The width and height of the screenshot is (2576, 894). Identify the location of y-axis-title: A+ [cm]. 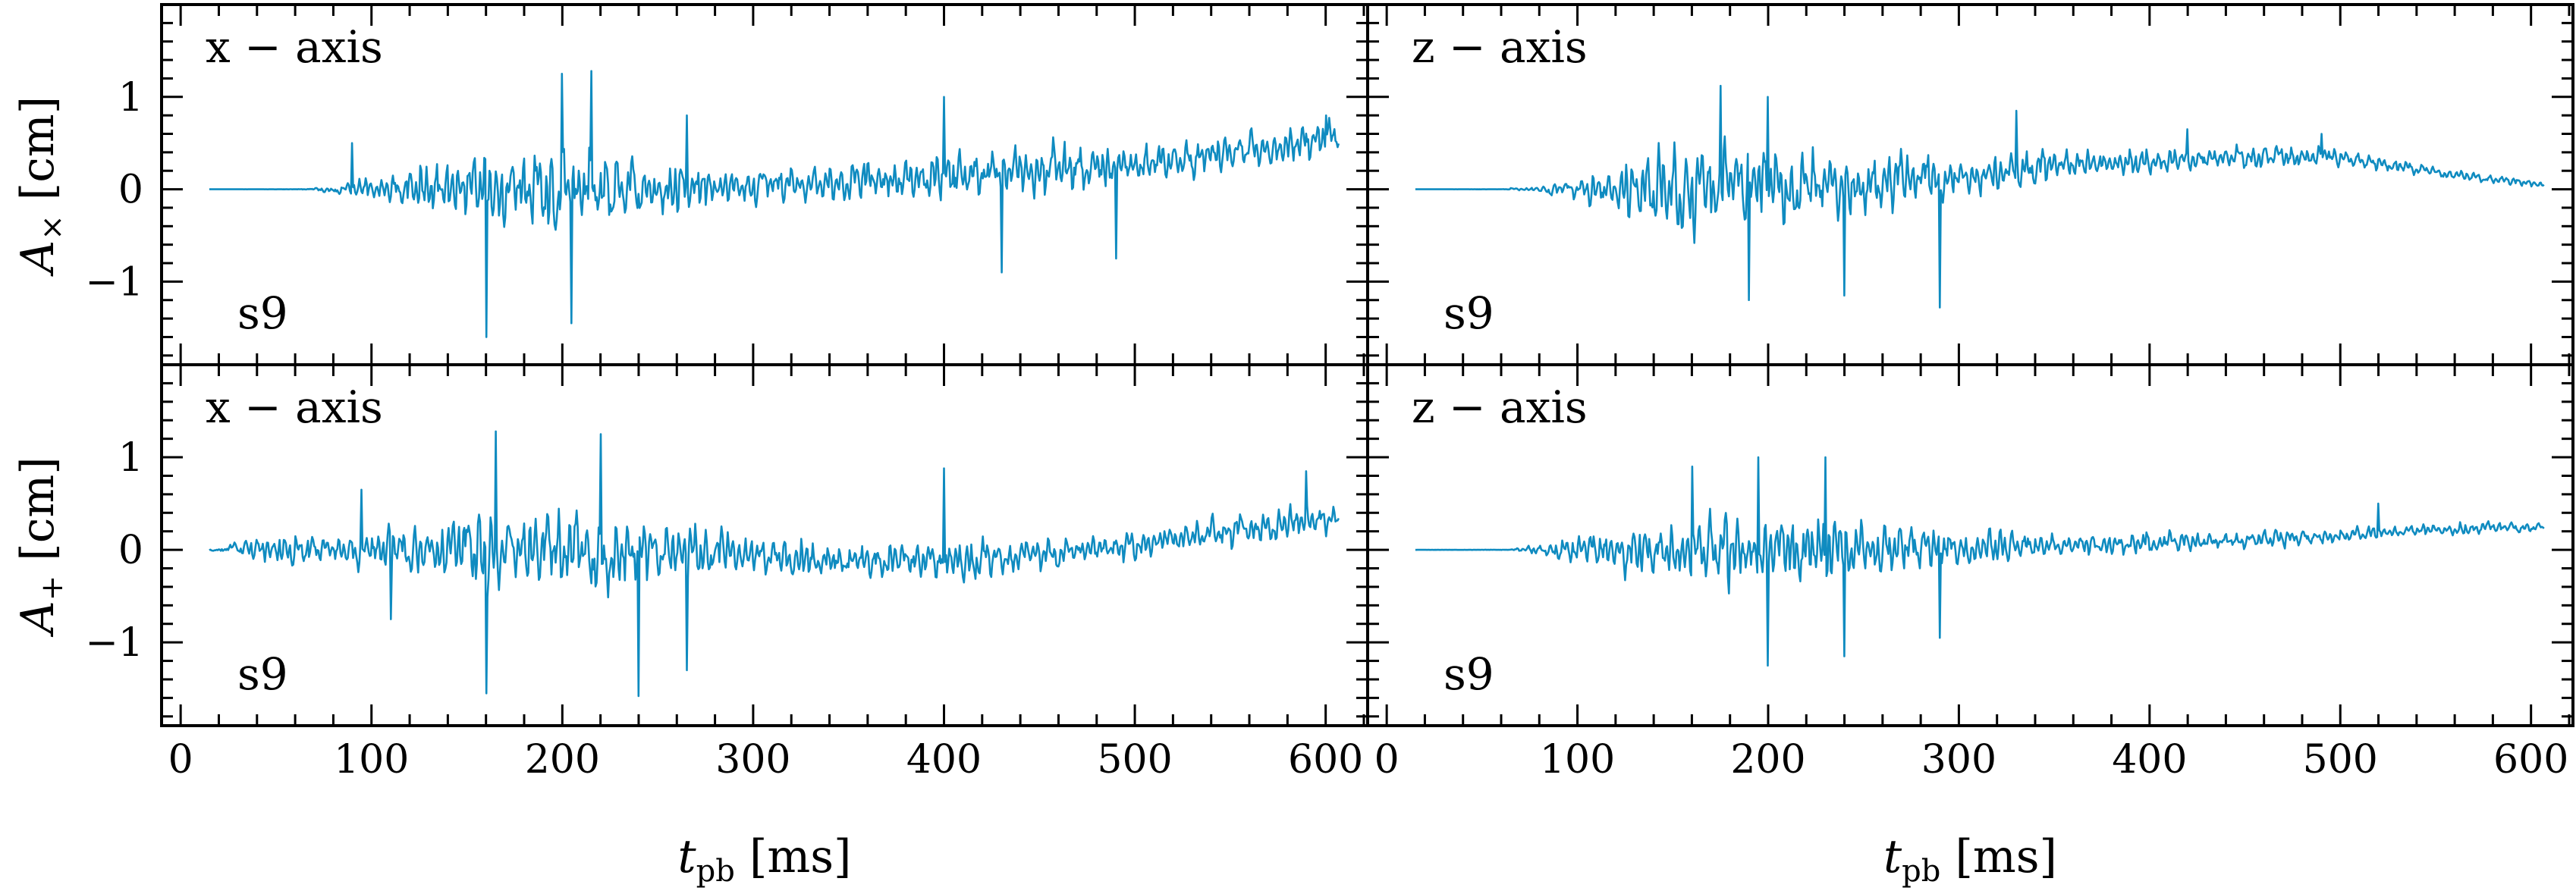
(40, 546).